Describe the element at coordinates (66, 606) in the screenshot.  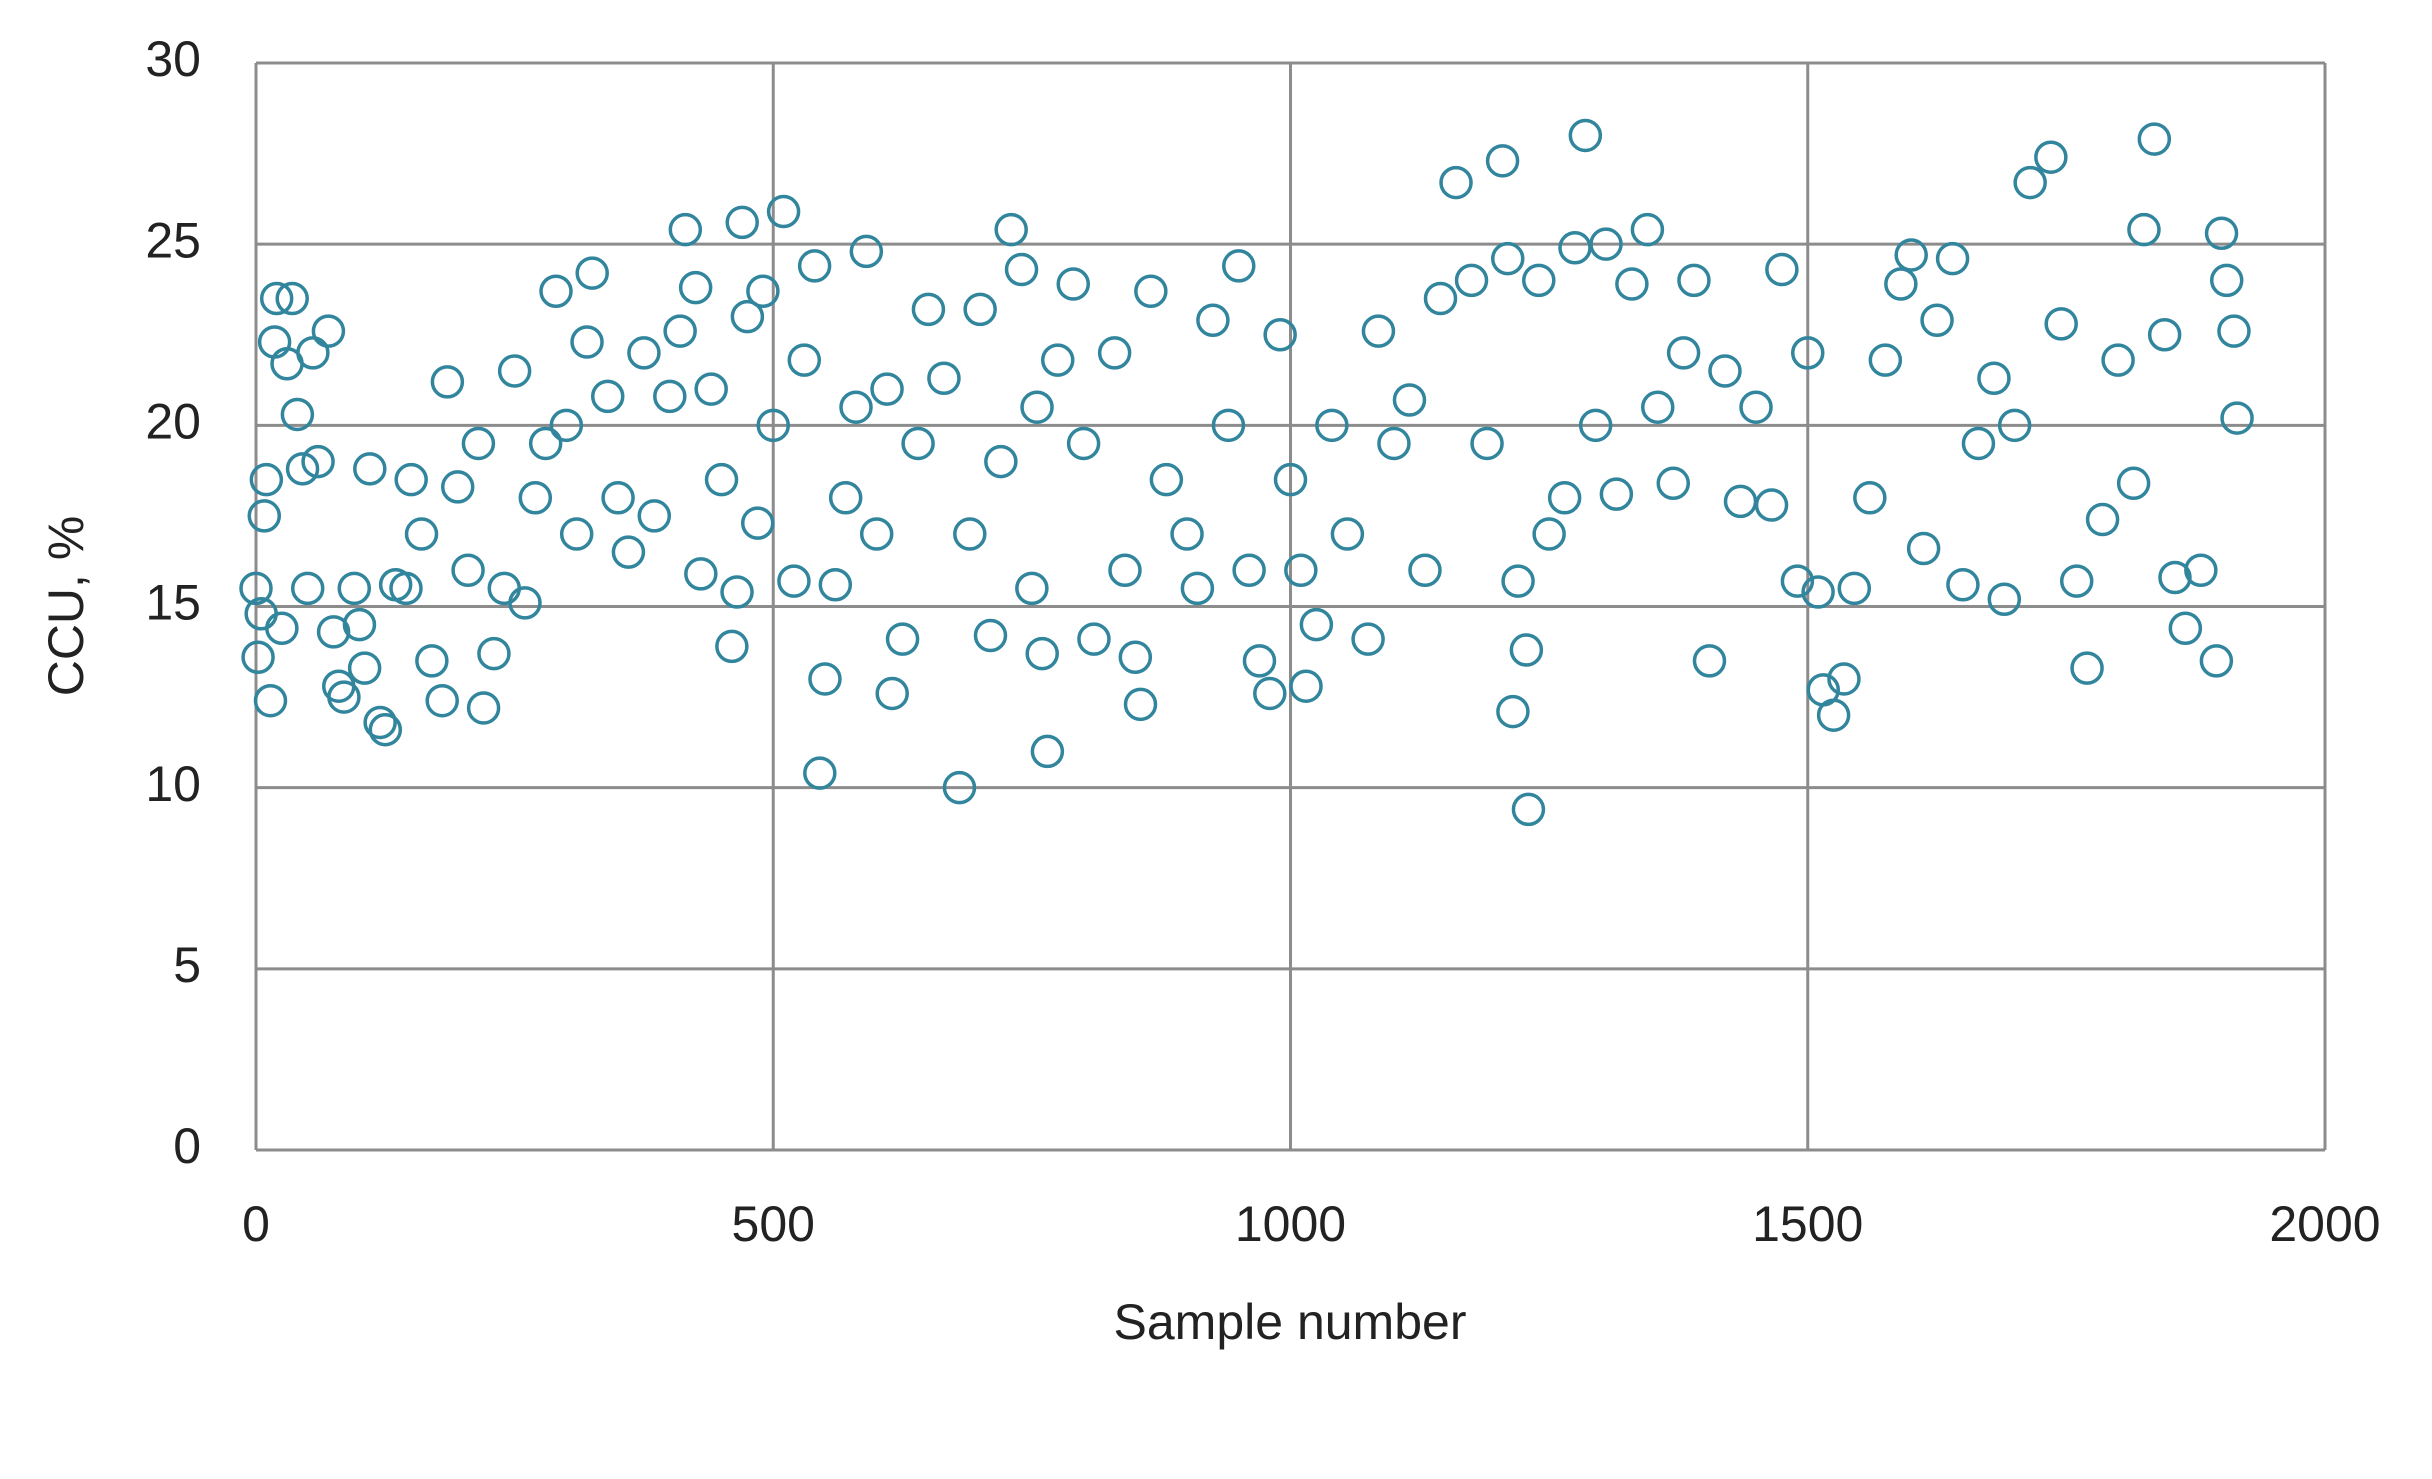
I see `y-axis-title: CCU, %` at that location.